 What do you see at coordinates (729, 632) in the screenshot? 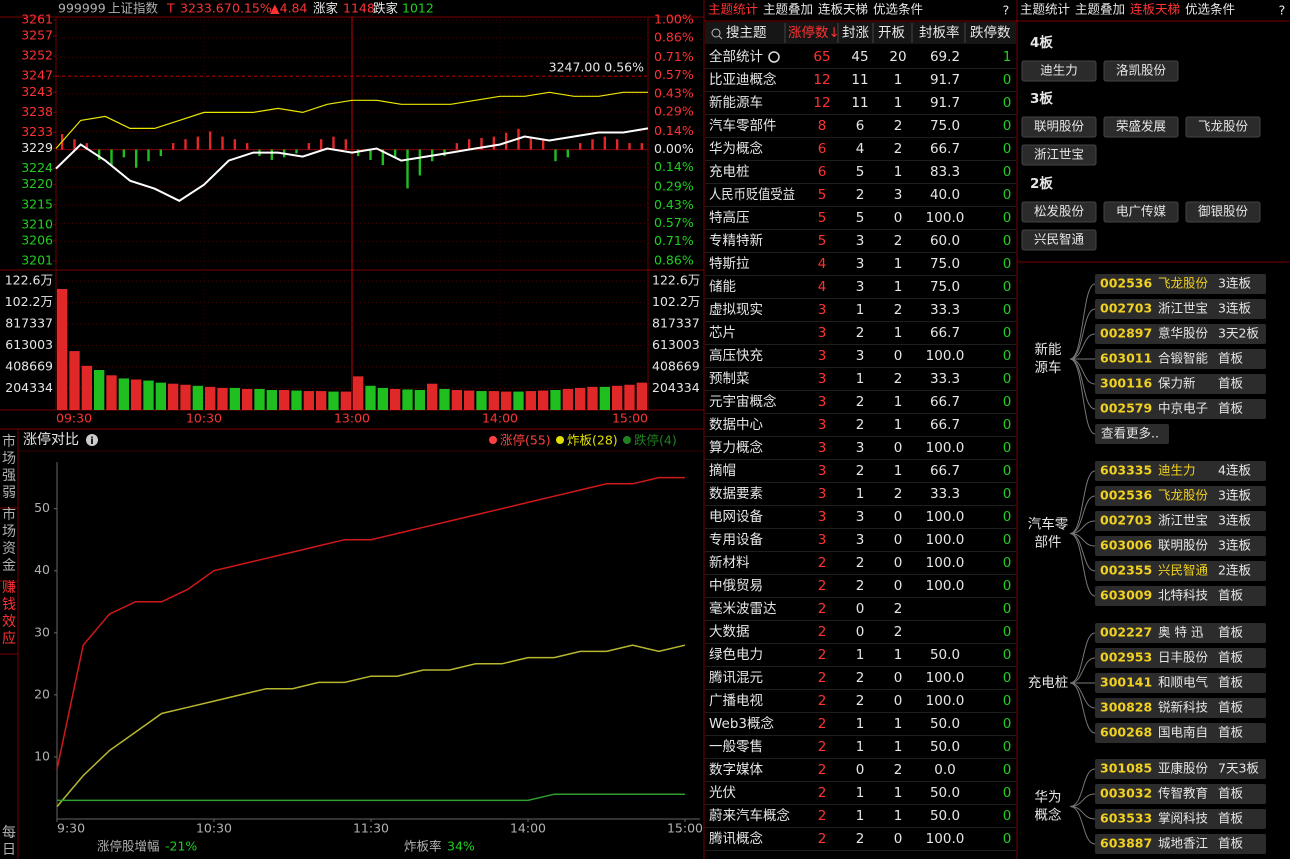
I see `theme-name: 大数据` at bounding box center [729, 632].